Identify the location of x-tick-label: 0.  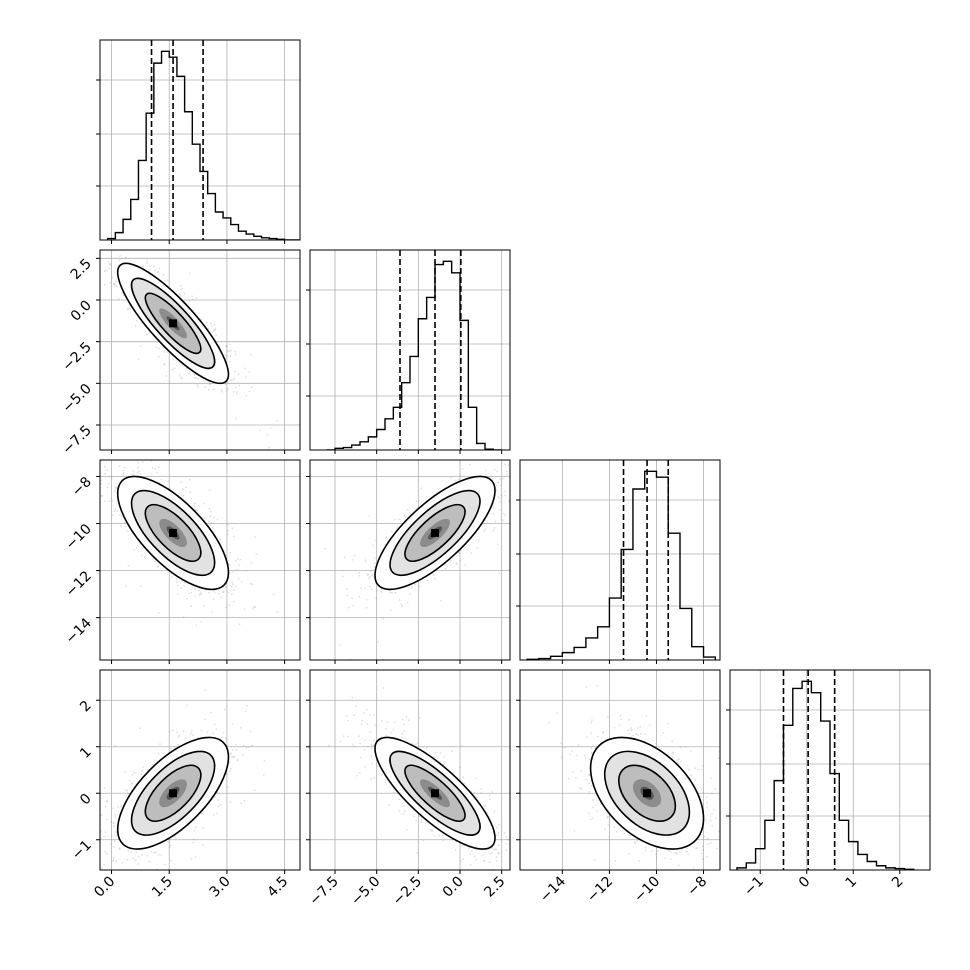
(805, 883).